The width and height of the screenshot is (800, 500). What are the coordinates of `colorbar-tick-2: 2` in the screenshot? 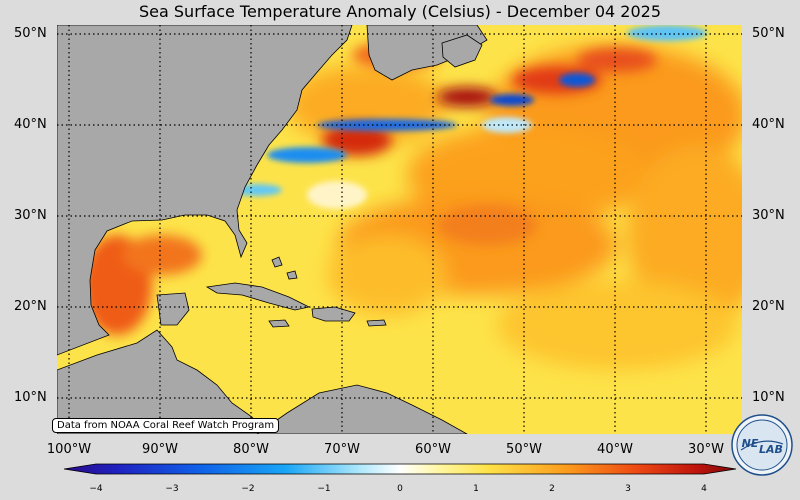 It's located at (552, 489).